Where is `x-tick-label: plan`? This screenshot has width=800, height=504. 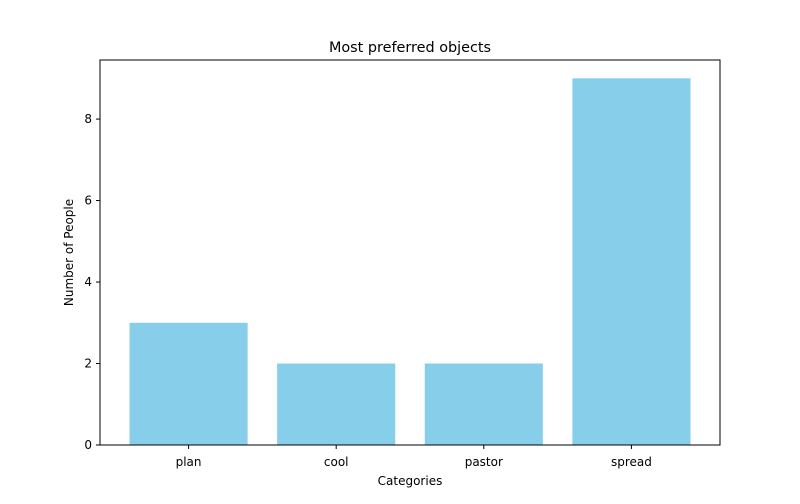 x-tick-label: plan is located at coordinates (189, 462).